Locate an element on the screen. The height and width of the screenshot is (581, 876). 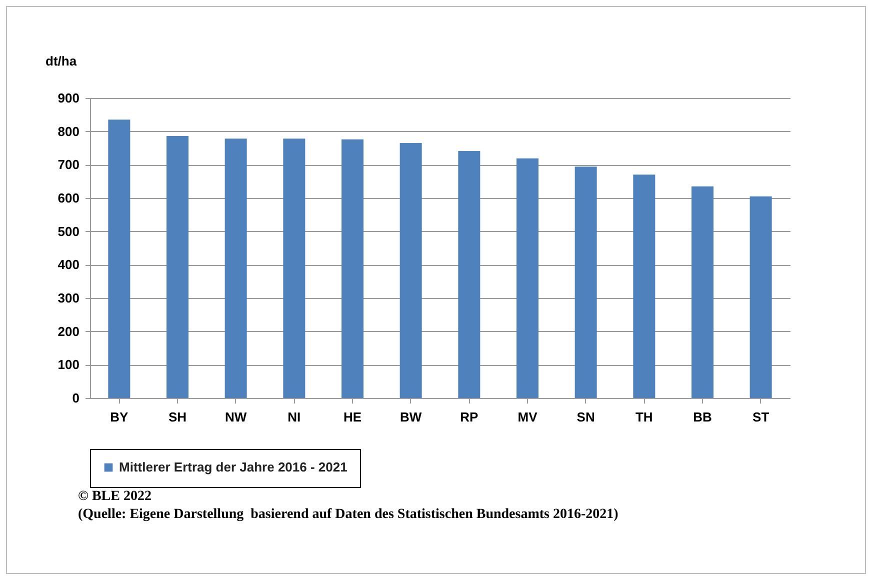
legend-label: Mittlerer Ertrag der Jahre 2016 - 2021 is located at coordinates (233, 467).